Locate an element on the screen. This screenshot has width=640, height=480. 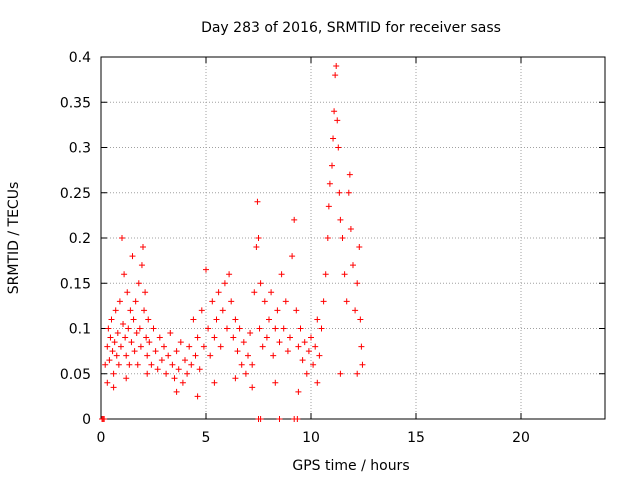
y-tick-label: 0.4 is located at coordinates (80, 58).